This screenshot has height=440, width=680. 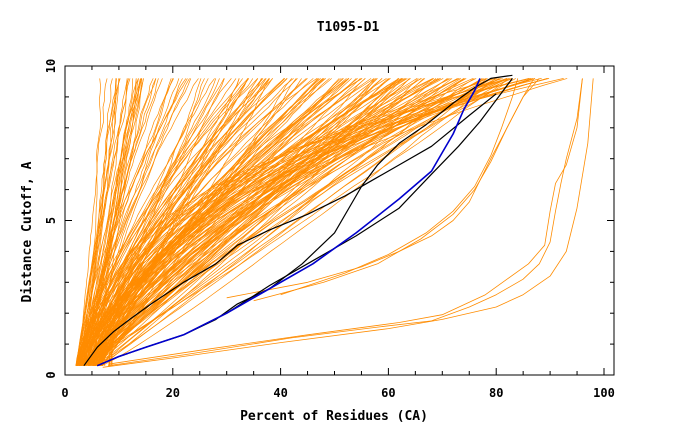 What do you see at coordinates (51, 220) in the screenshot?
I see `y-tick-label: 5` at bounding box center [51, 220].